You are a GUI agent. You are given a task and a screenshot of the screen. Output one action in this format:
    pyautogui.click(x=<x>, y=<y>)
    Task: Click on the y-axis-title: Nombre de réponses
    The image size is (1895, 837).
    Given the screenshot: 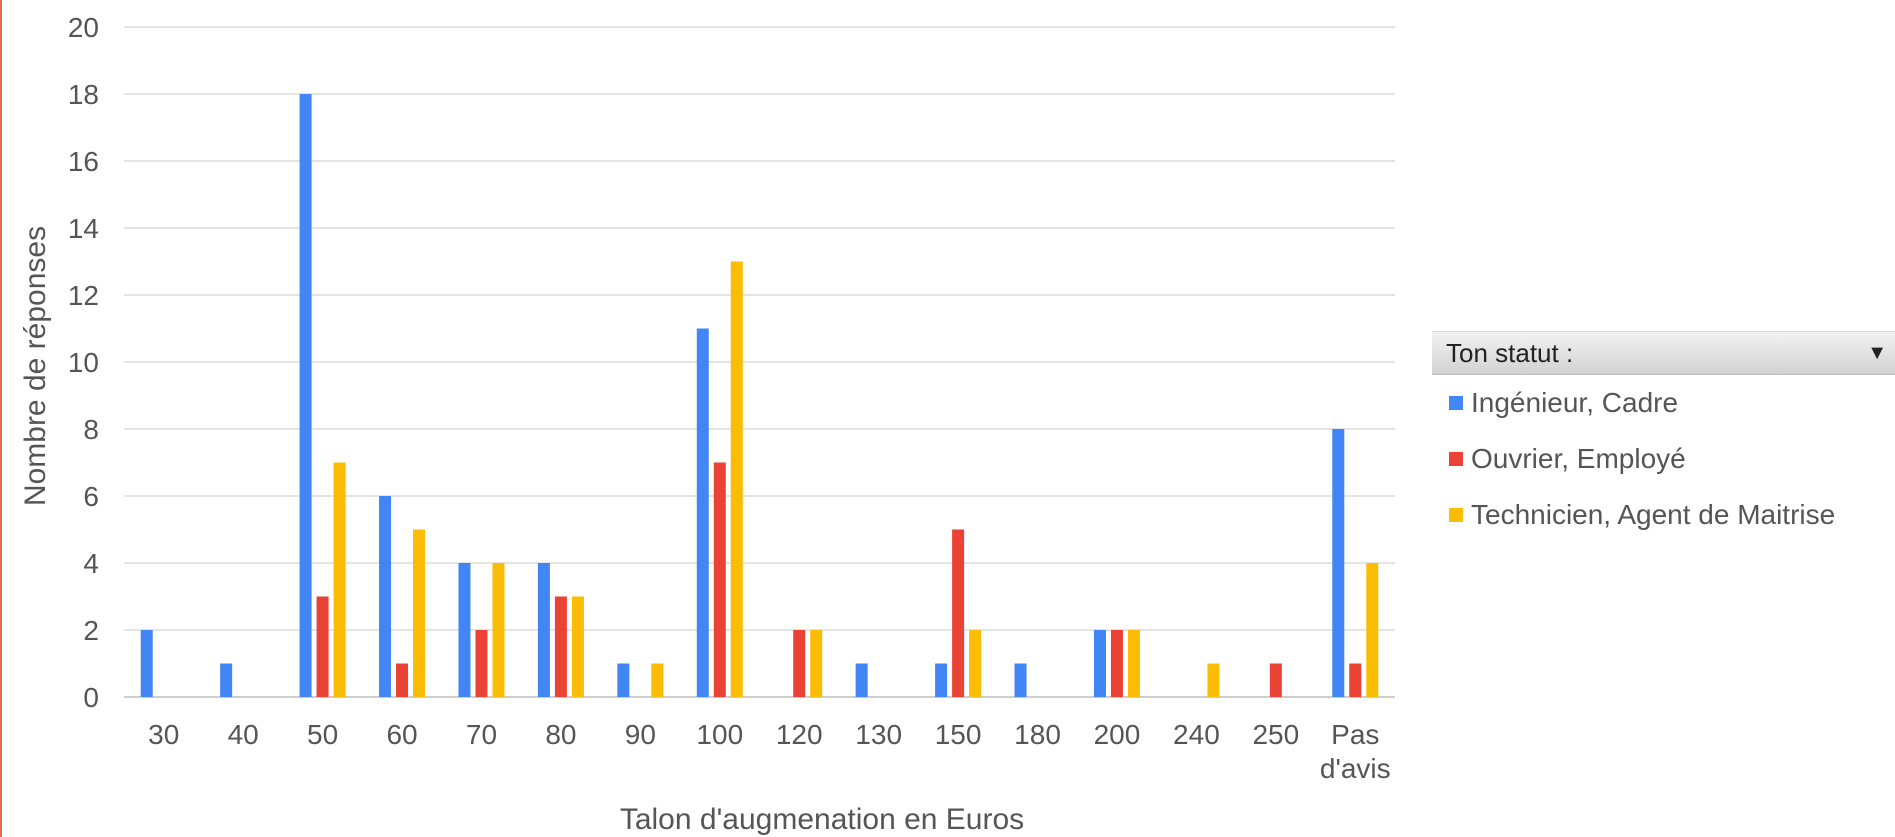 What is the action you would take?
    pyautogui.click(x=35, y=366)
    